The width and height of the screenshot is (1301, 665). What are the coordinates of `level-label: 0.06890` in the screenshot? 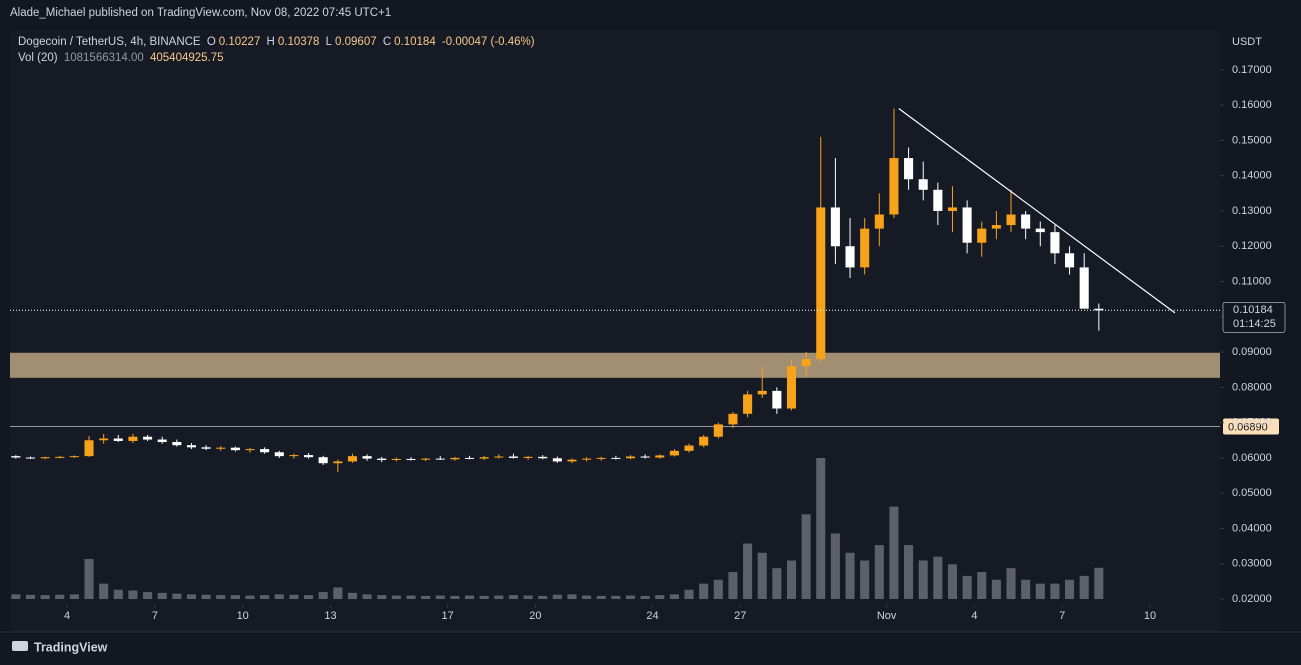 It's located at (1248, 427).